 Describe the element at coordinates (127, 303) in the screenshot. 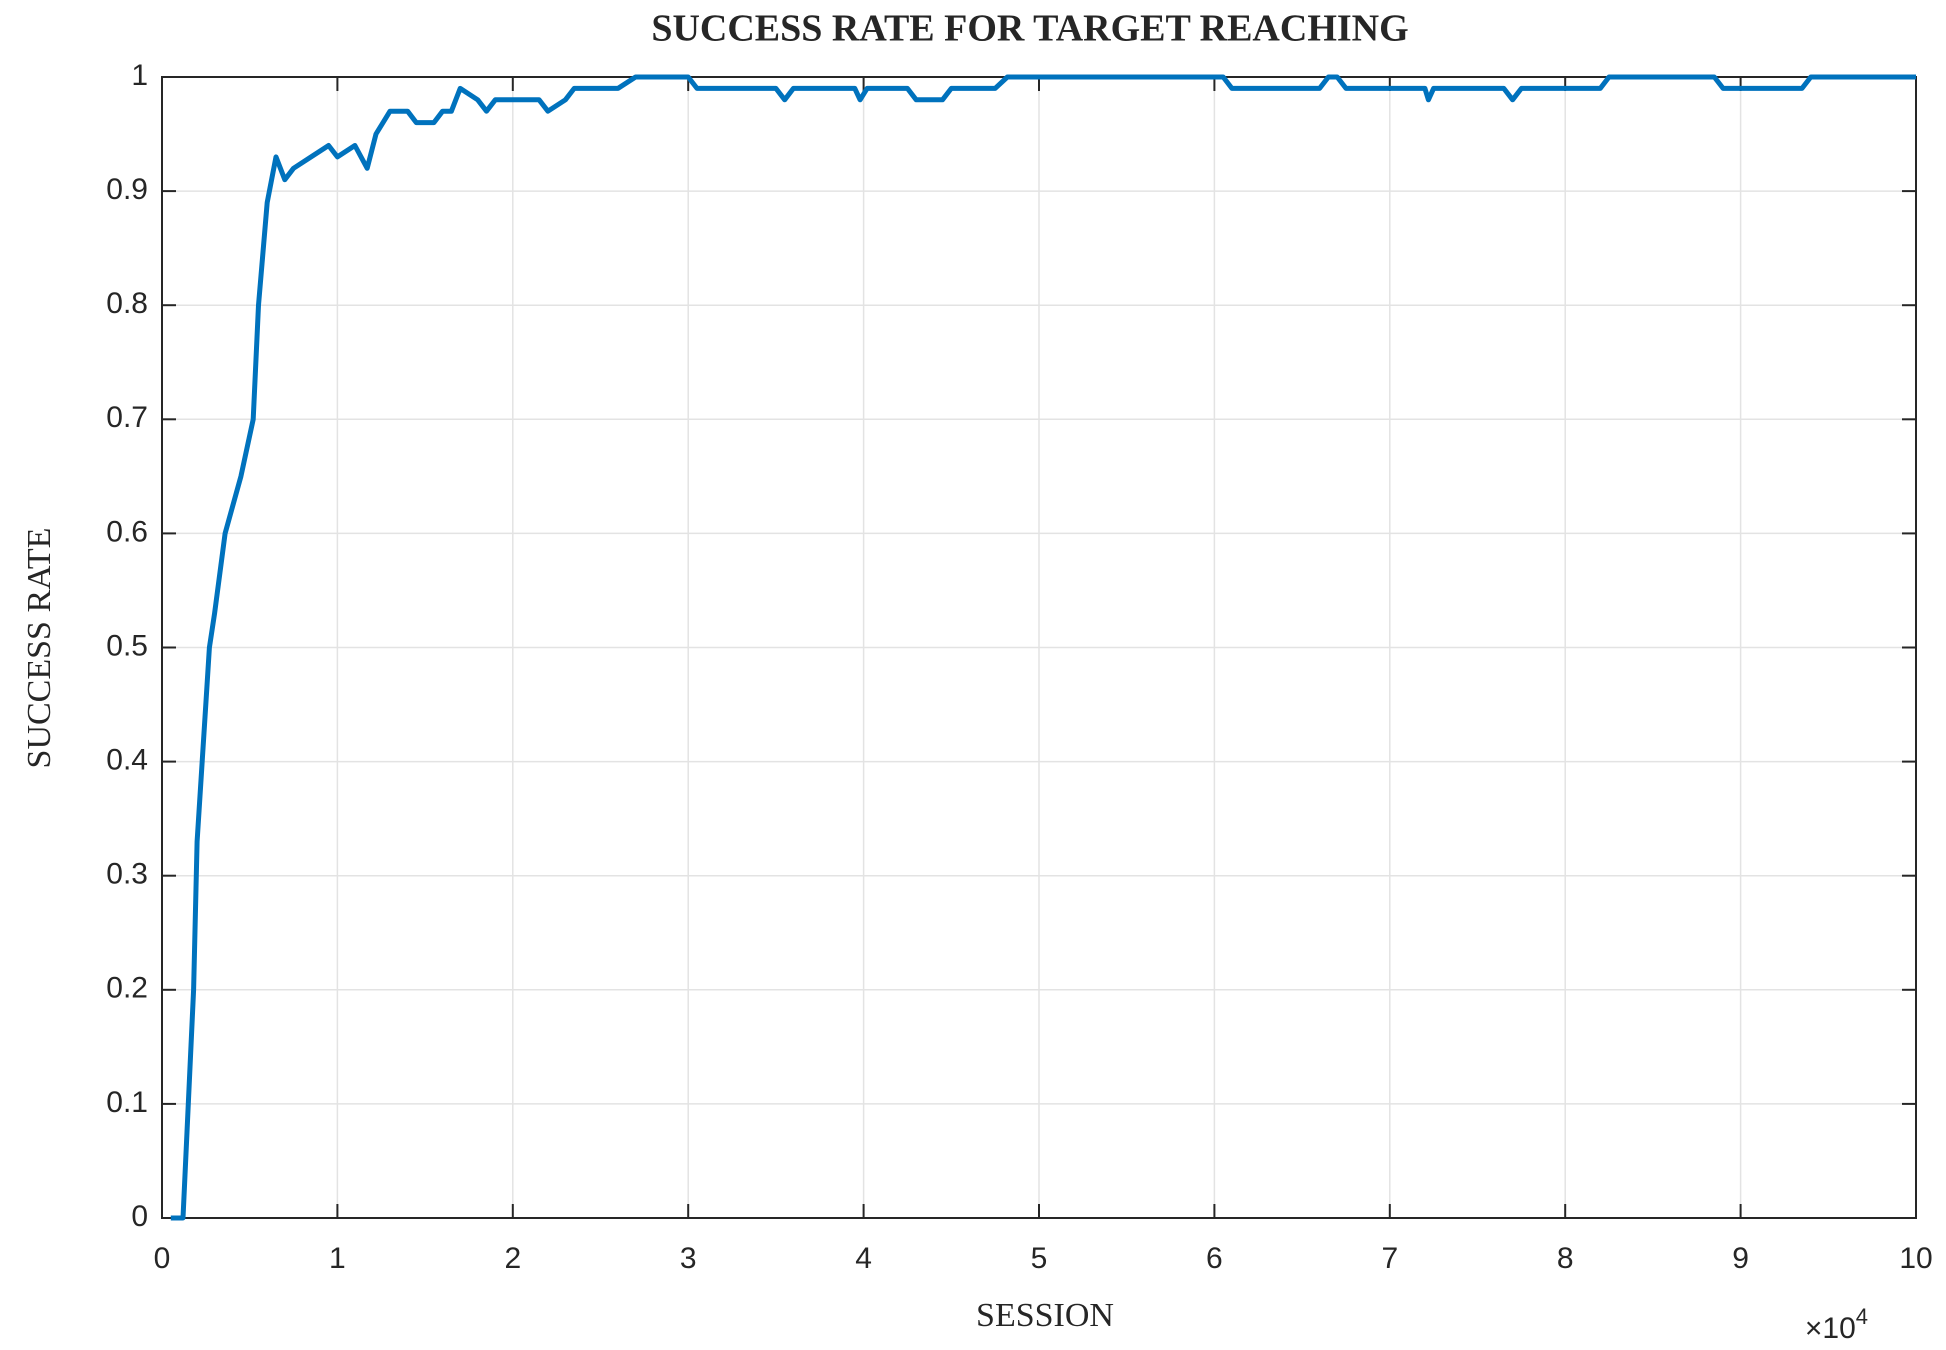

I see `y-tick-label: 0.8` at that location.